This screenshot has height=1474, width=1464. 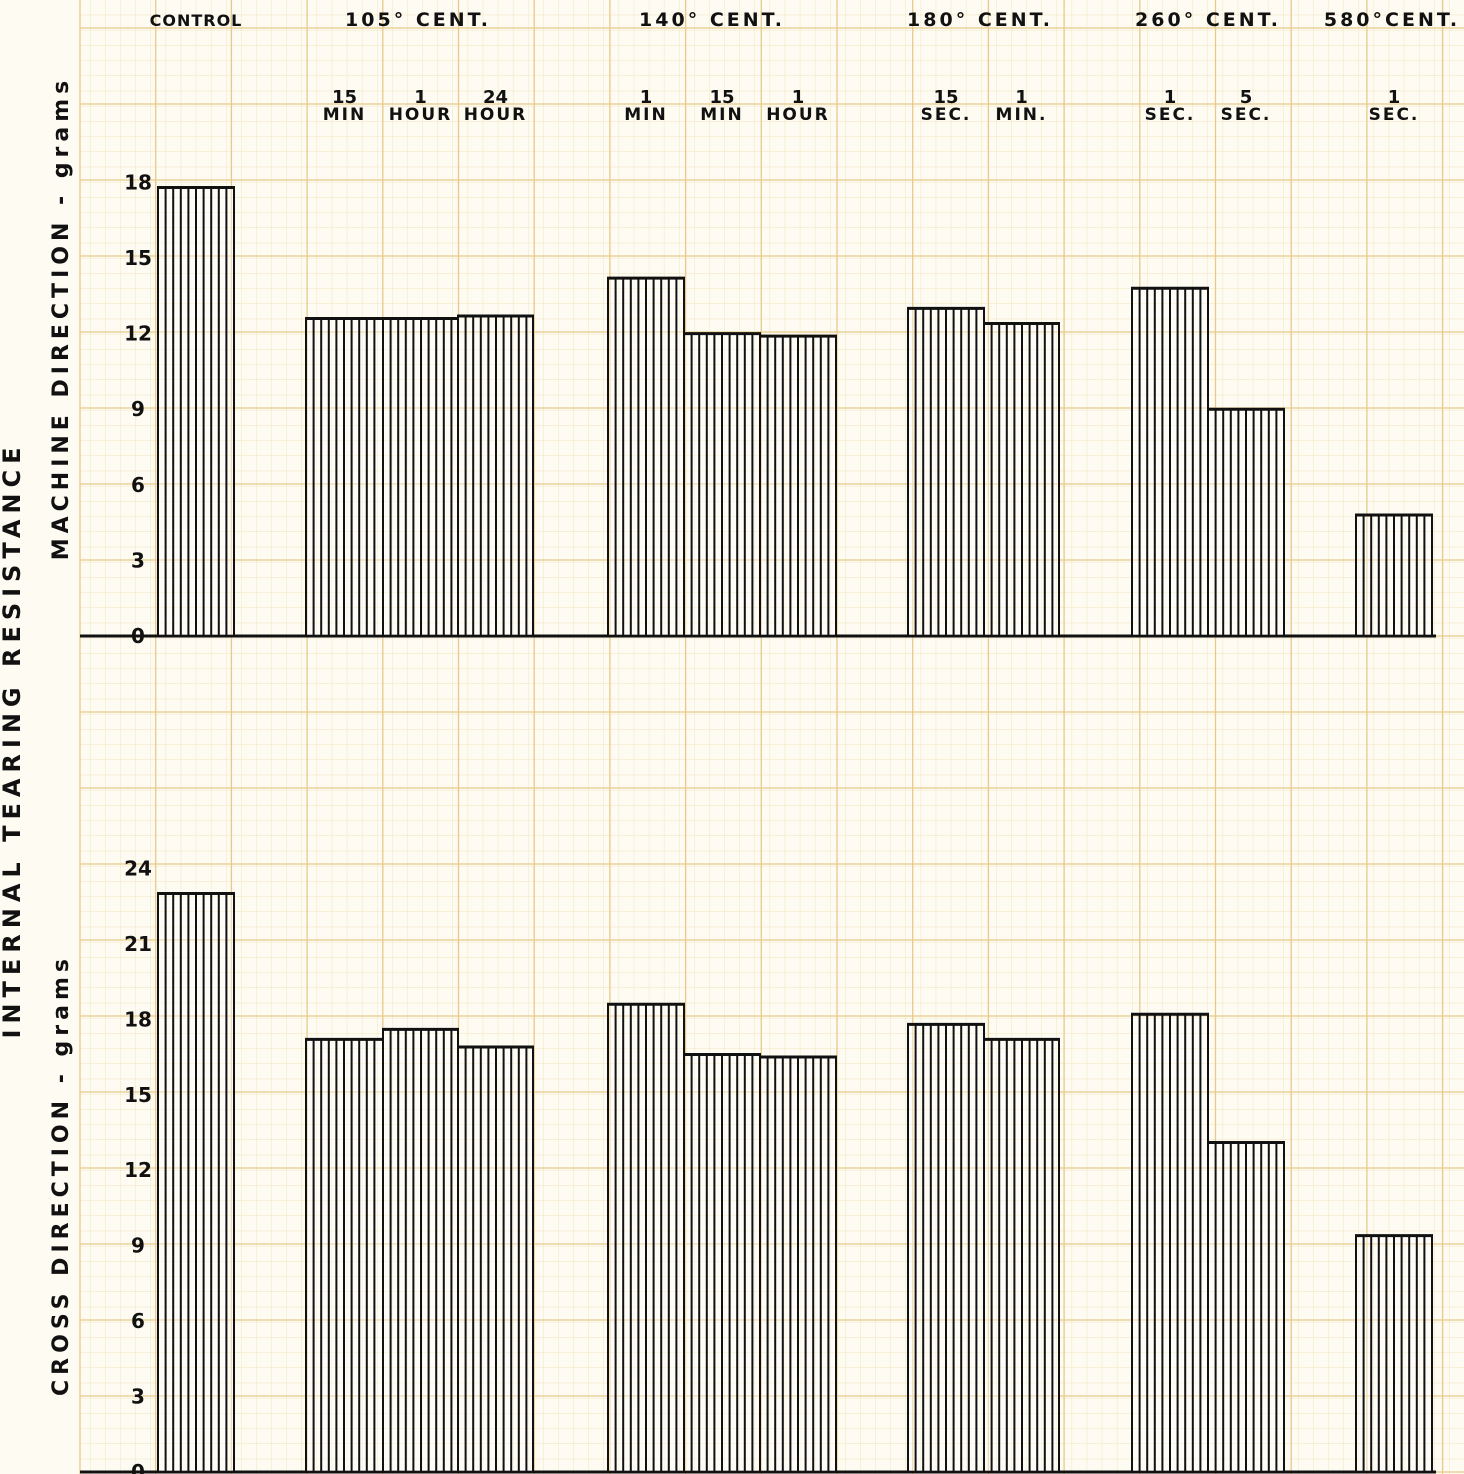 I want to click on y-tick-label: 24, so click(x=138, y=868).